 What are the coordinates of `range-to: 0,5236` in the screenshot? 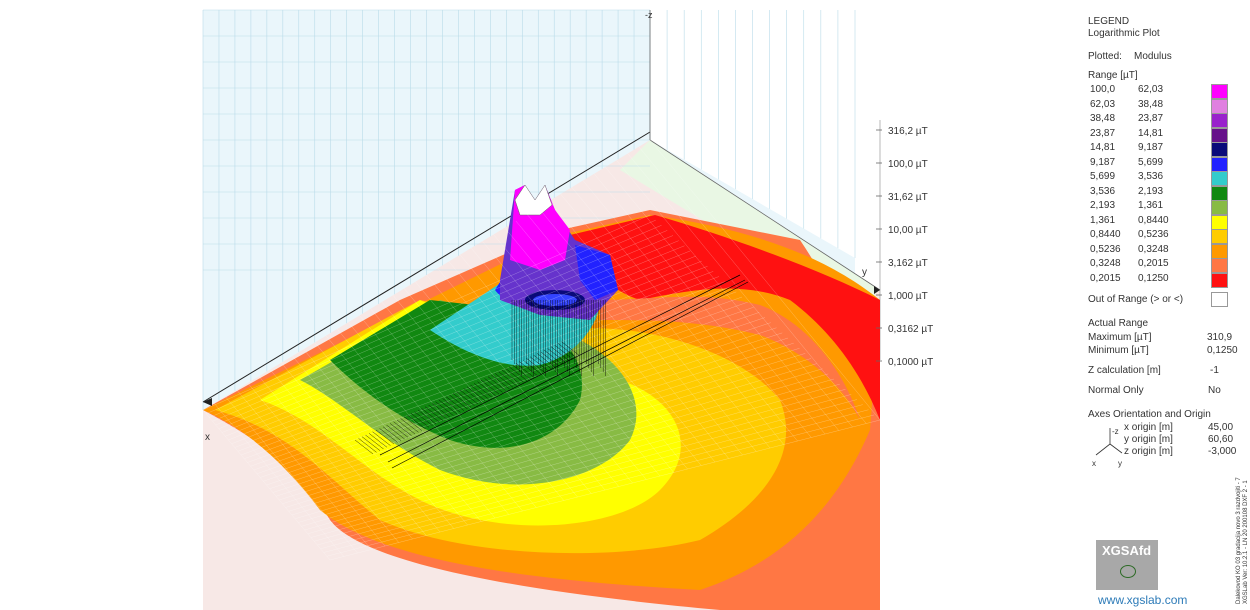 It's located at (1153, 234).